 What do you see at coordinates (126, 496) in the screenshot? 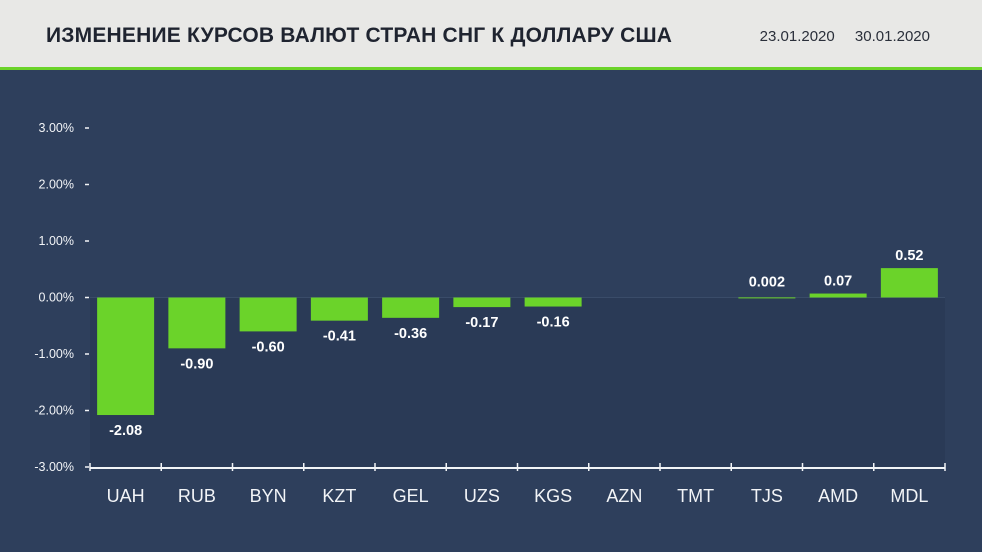
I see `category-label: UAH` at bounding box center [126, 496].